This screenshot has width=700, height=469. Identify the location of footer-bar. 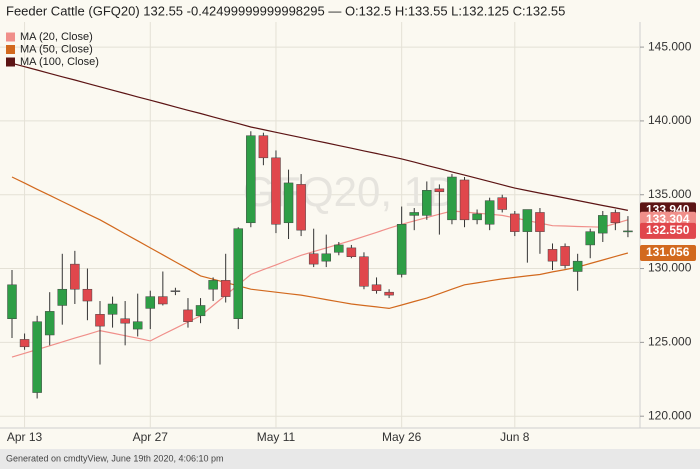
(350, 459).